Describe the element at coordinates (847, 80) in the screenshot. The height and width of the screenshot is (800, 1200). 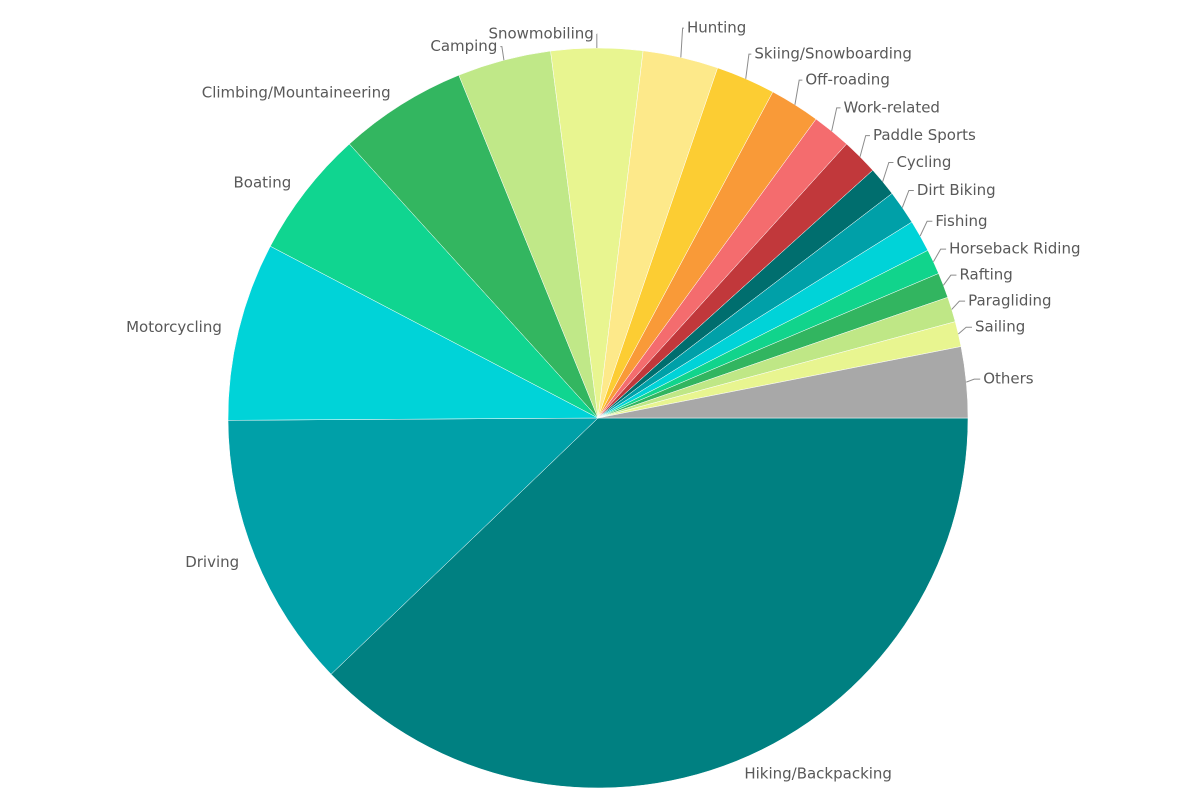
I see `slice-label: Off-roading` at that location.